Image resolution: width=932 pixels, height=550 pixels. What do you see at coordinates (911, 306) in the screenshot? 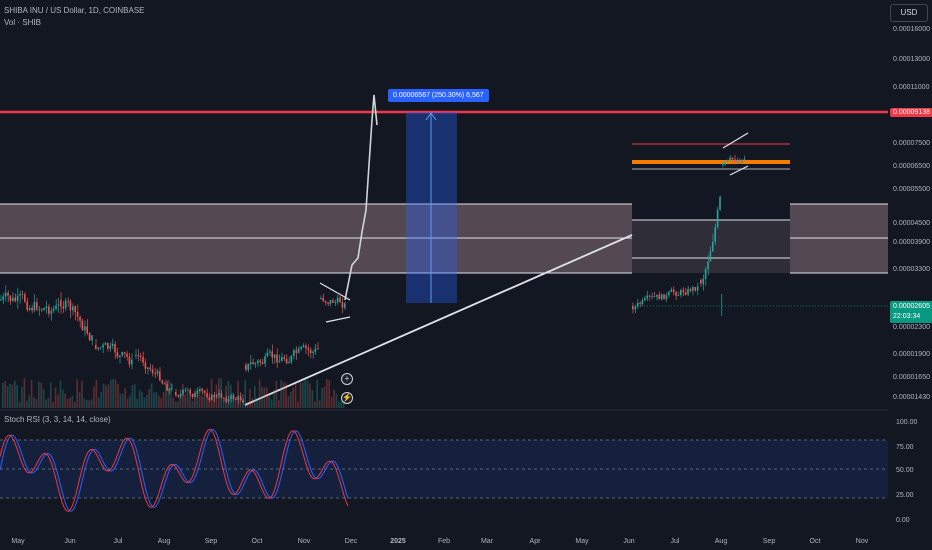
I see `last-price-value: 0.00002605` at bounding box center [911, 306].